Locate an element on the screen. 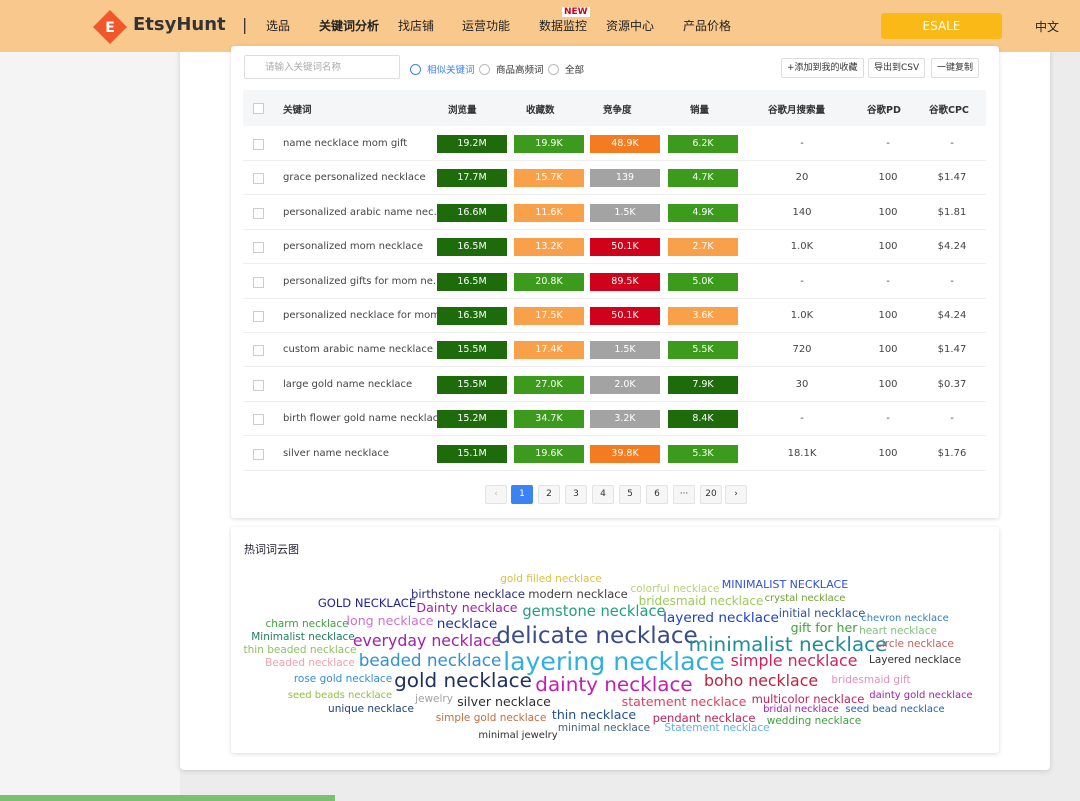 The image size is (1080, 801). esale-button: ESALE is located at coordinates (941, 26).